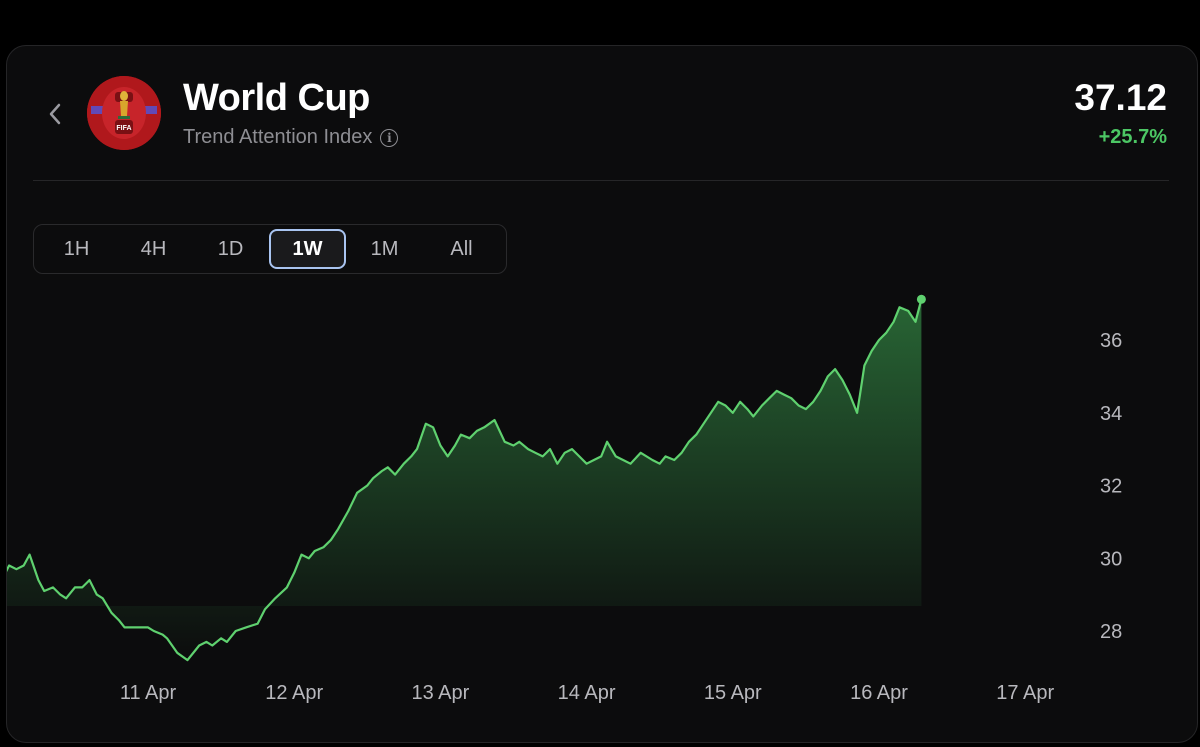  Describe the element at coordinates (921, 299) in the screenshot. I see `last-point-marker` at that location.